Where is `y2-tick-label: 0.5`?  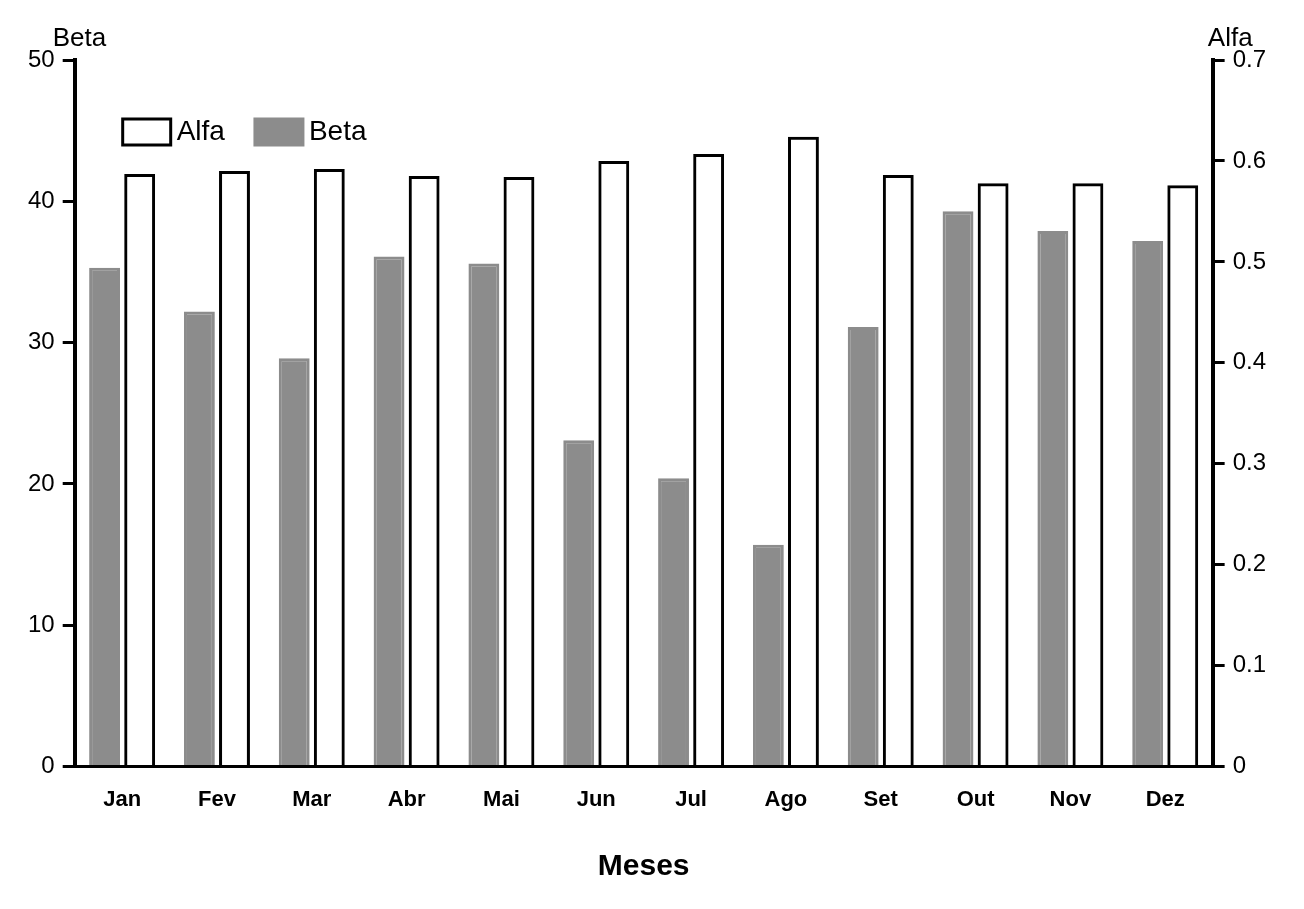
y2-tick-label: 0.5 is located at coordinates (1249, 260).